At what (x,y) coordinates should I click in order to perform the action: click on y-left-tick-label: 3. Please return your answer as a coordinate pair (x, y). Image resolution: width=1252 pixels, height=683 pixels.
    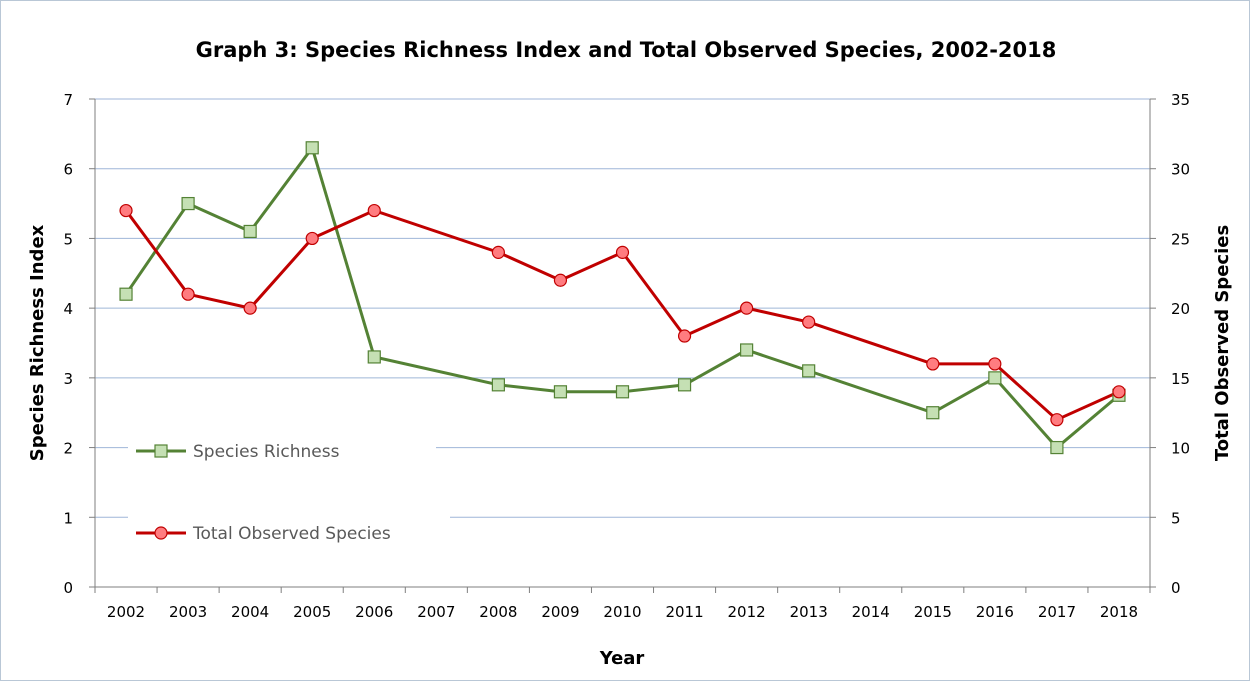
    Looking at the image, I should click on (68, 379).